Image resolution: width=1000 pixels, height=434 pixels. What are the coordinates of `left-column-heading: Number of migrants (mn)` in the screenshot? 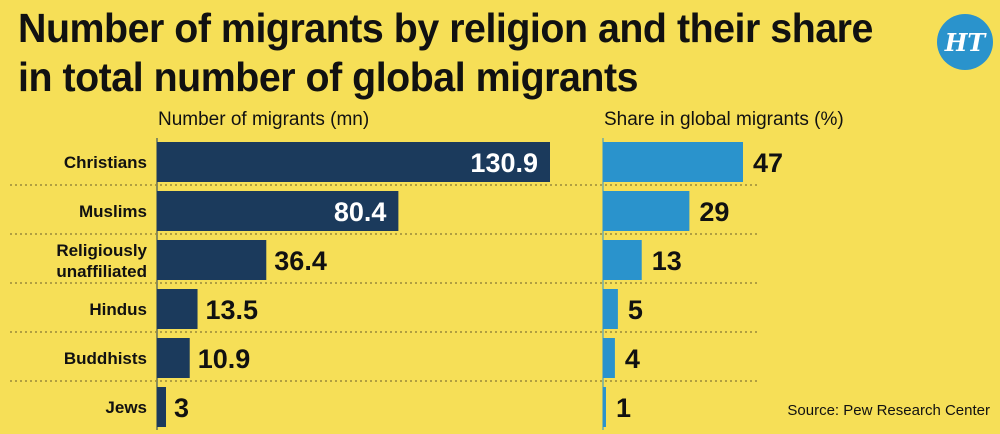 It's located at (264, 119).